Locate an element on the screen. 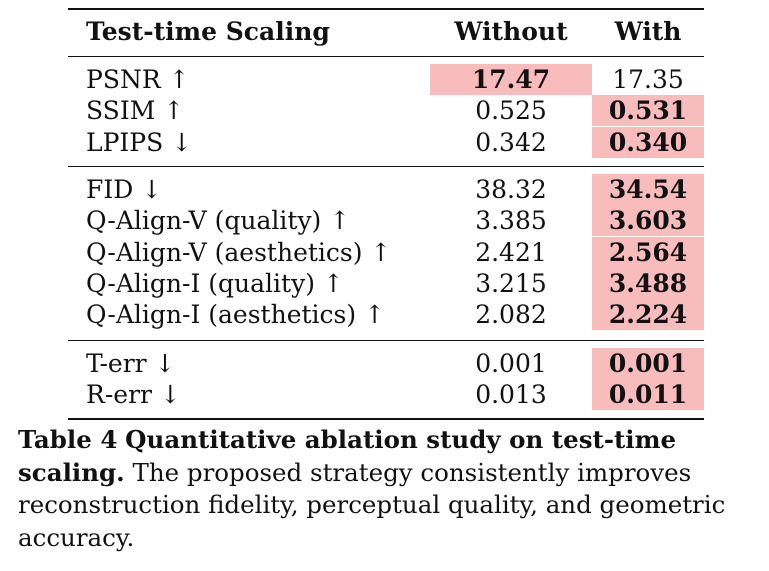 The height and width of the screenshot is (571, 769). header-metric: Test-time Scaling is located at coordinates (208, 31).